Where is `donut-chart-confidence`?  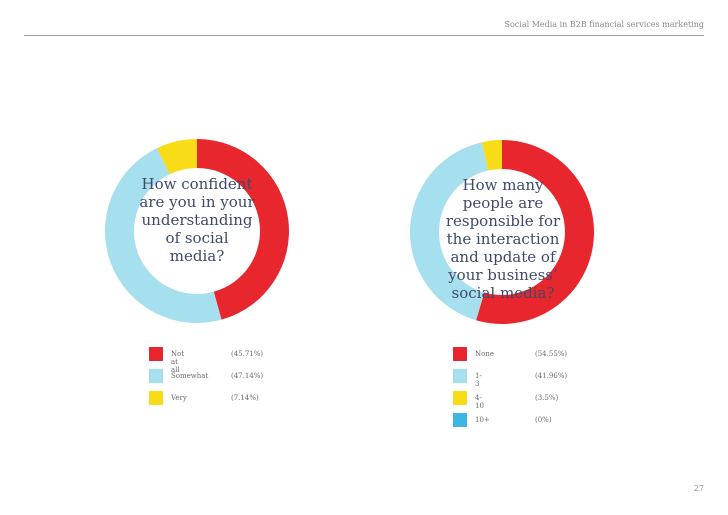
donut-chart-confidence is located at coordinates (197, 231).